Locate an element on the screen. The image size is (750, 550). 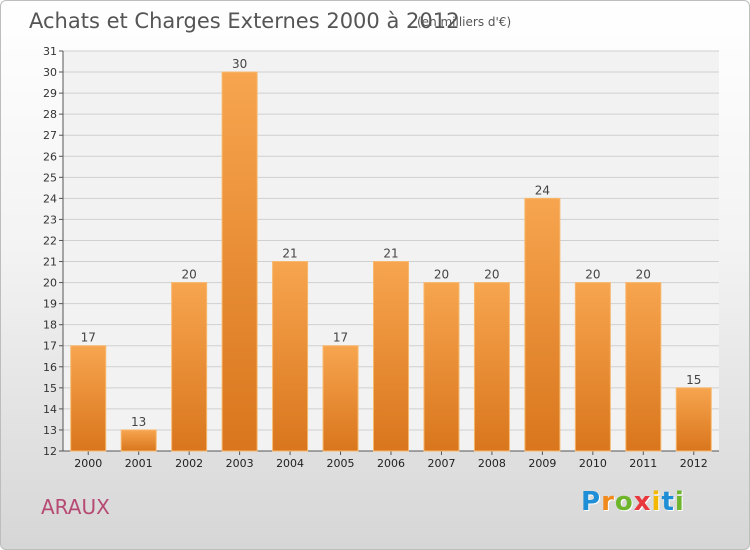
data-label: 24 is located at coordinates (542, 190).